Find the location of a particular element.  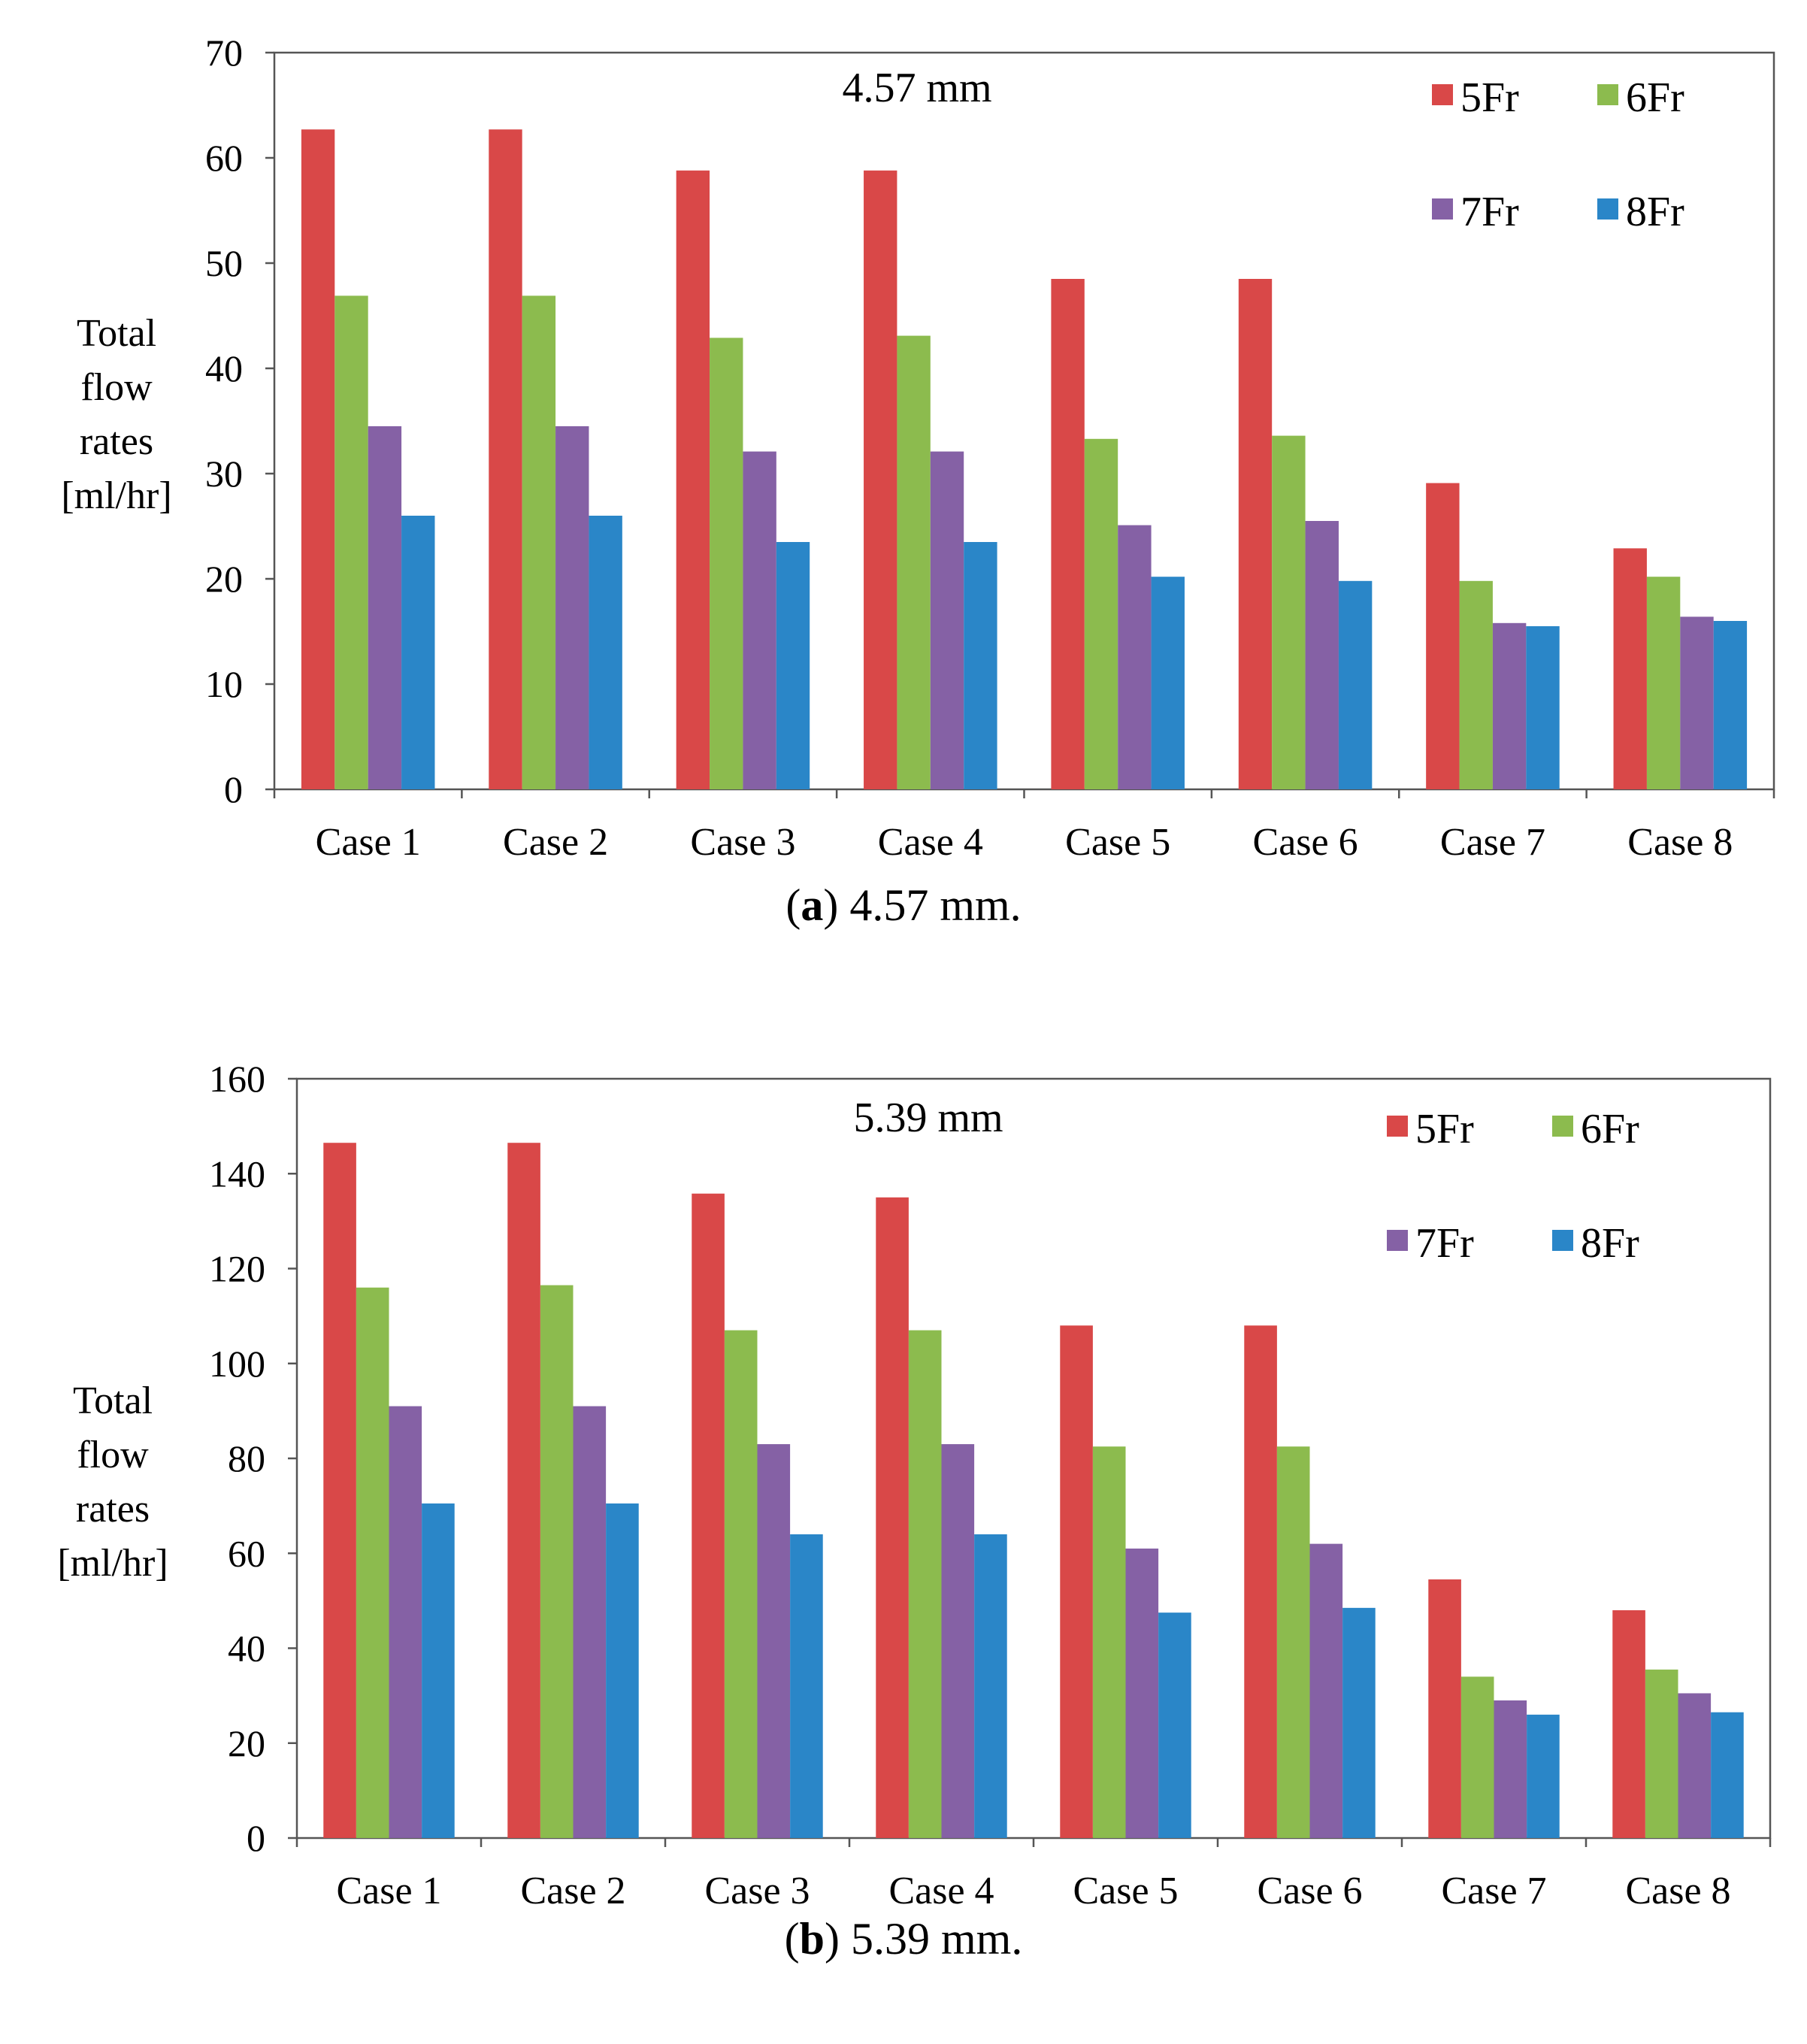

y-tick-label-a: 0 is located at coordinates (233, 789).